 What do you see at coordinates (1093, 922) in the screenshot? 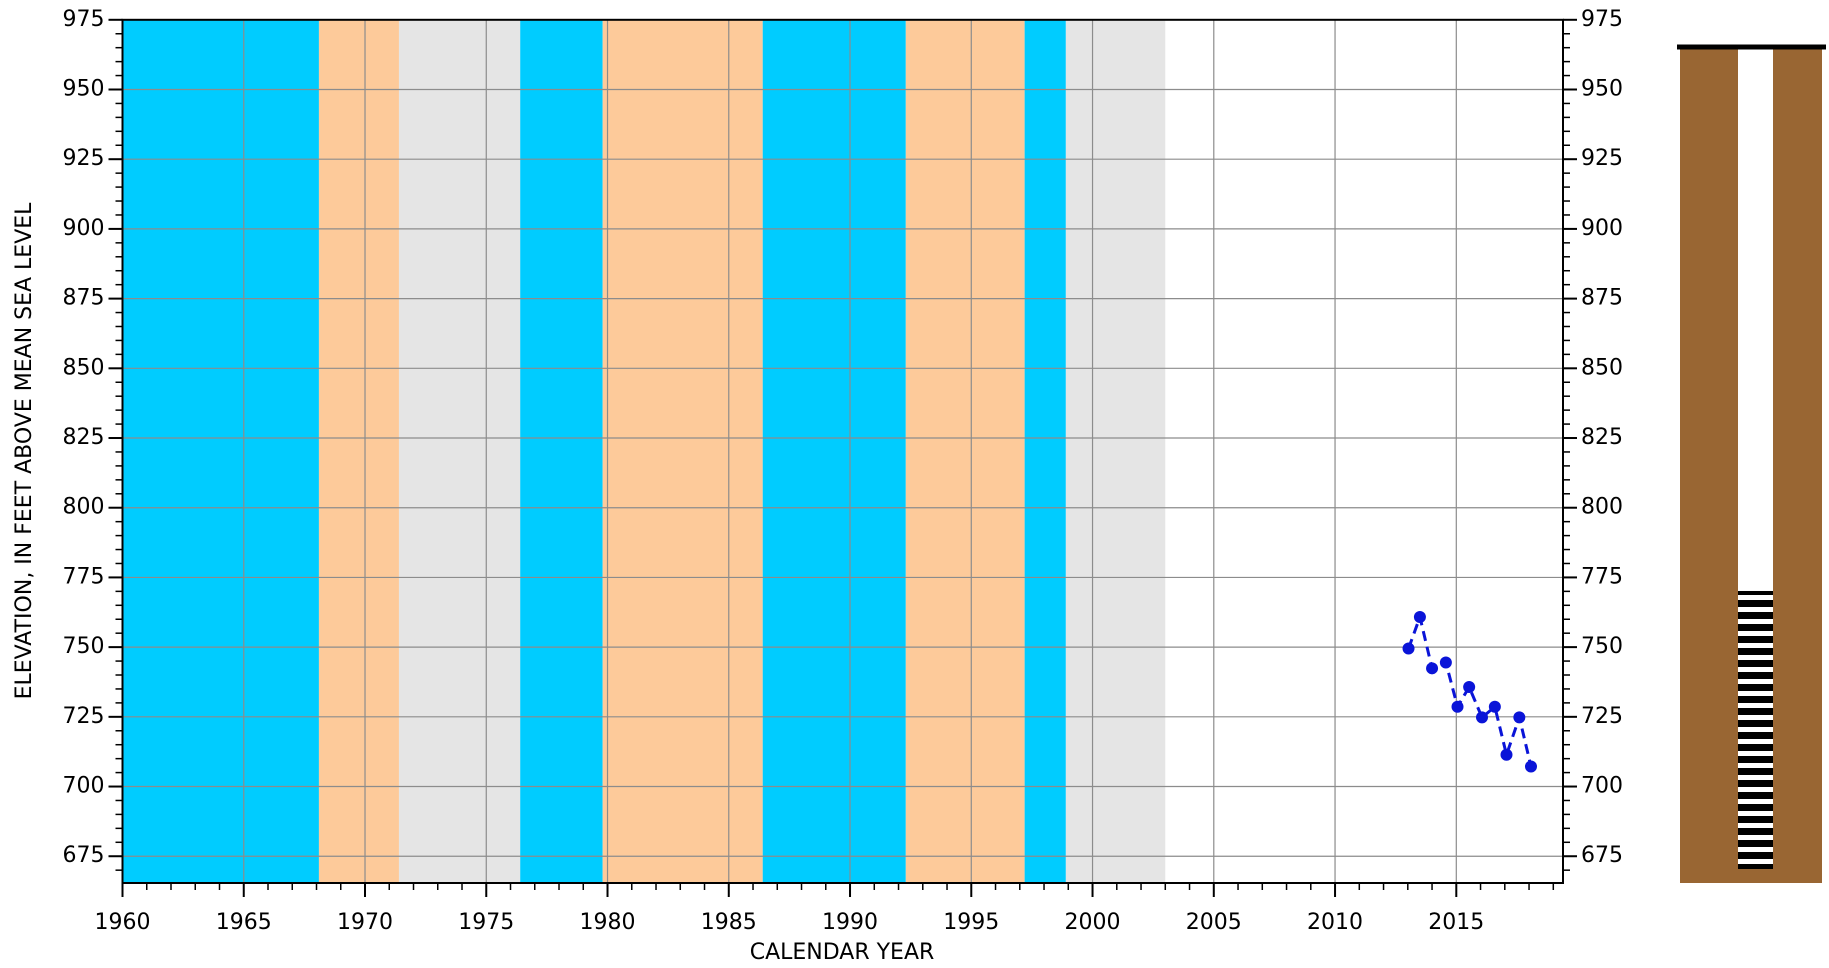
I see `x-tick-label: 2000` at bounding box center [1093, 922].